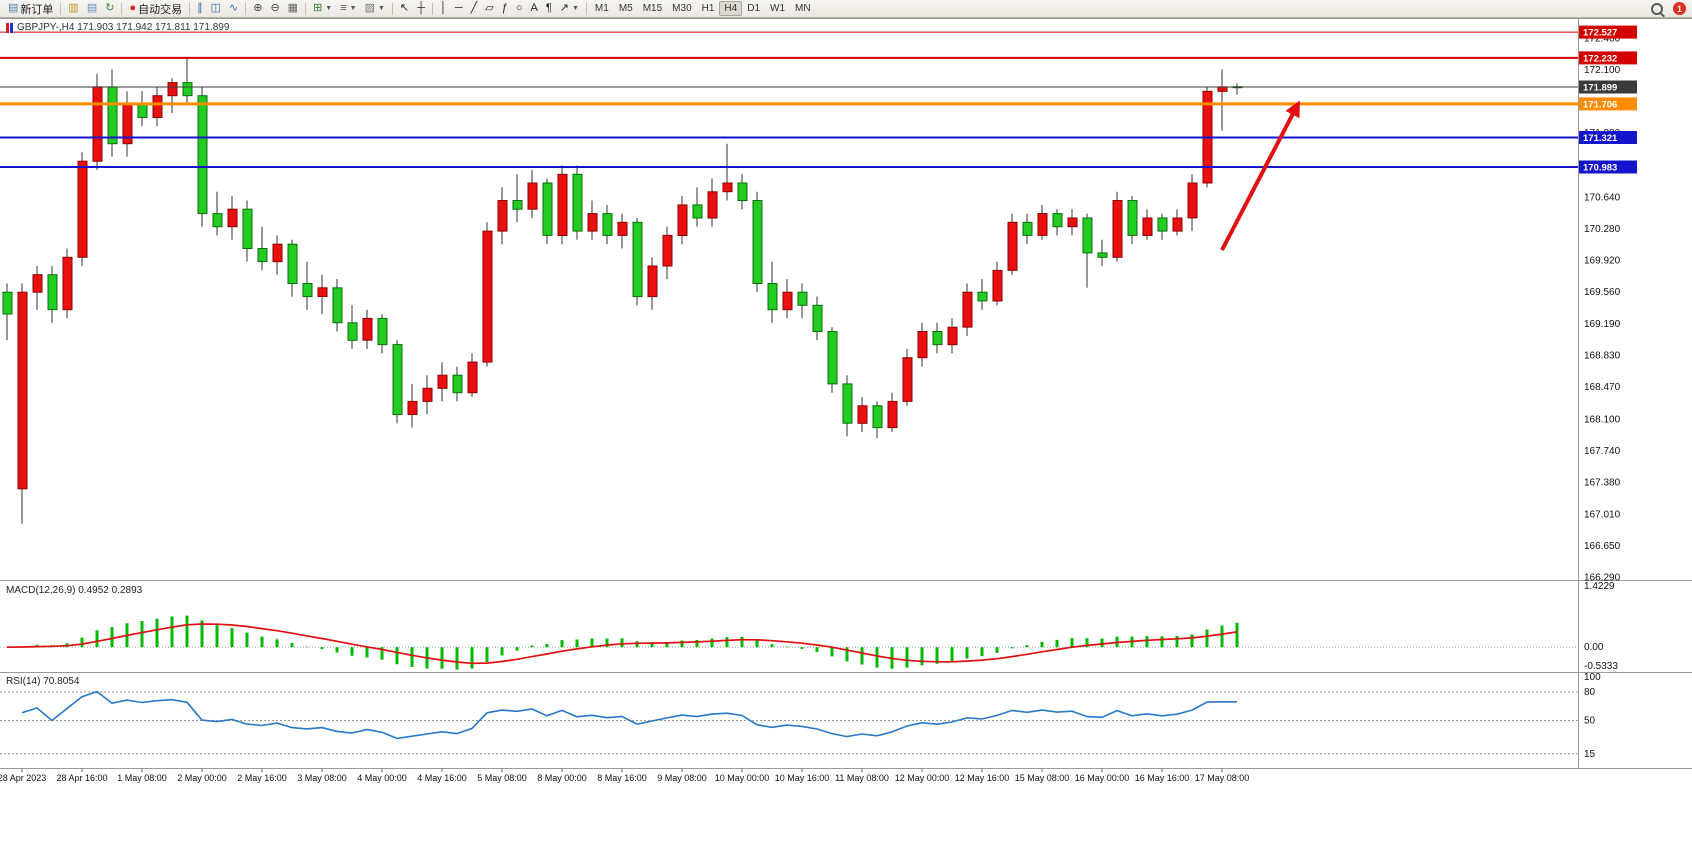 The height and width of the screenshot is (853, 1692). I want to click on notification-badge: 1, so click(1679, 8).